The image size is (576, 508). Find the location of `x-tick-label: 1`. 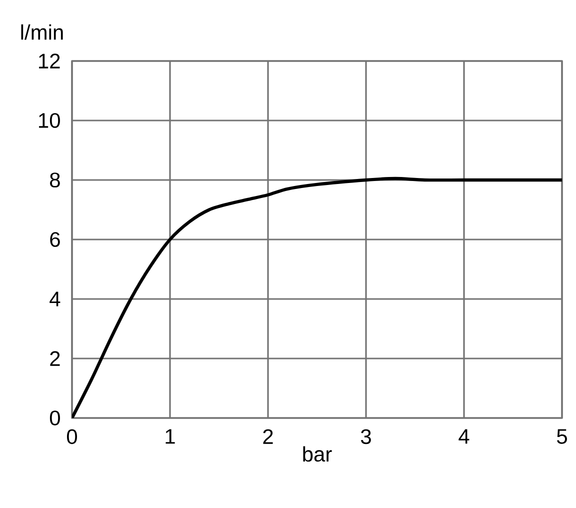

x-tick-label: 1 is located at coordinates (170, 436).